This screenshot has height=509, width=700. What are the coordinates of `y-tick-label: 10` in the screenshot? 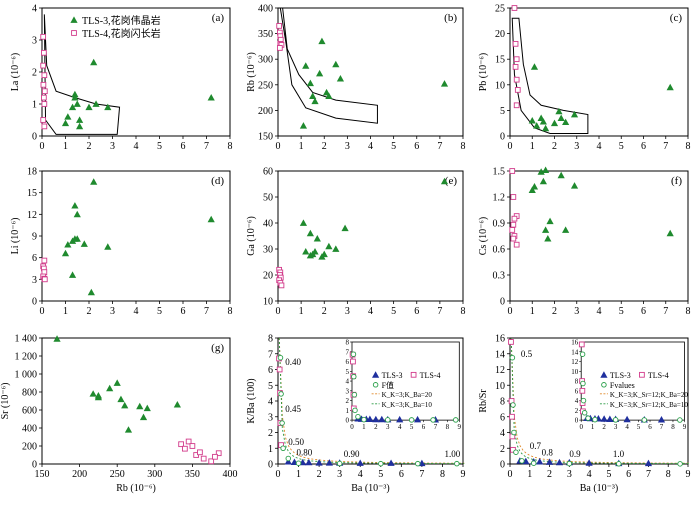 It's located at (500, 85).